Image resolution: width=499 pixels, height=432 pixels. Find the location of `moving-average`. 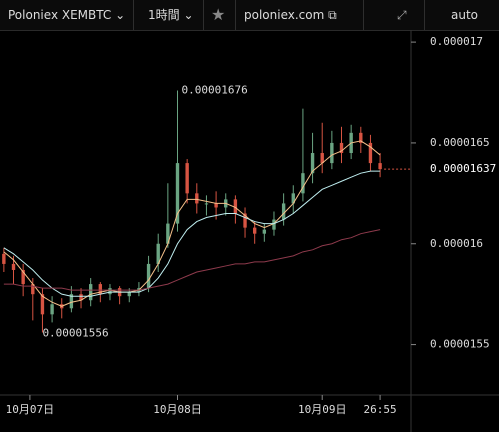

moving-average is located at coordinates (192, 260).